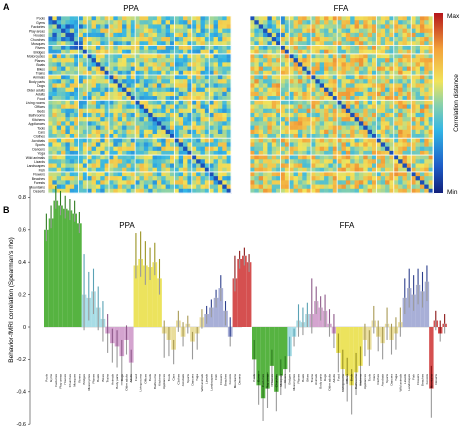 Image resolution: width=474 pixels, height=427 pixels. I want to click on bar, so click(140, 292).